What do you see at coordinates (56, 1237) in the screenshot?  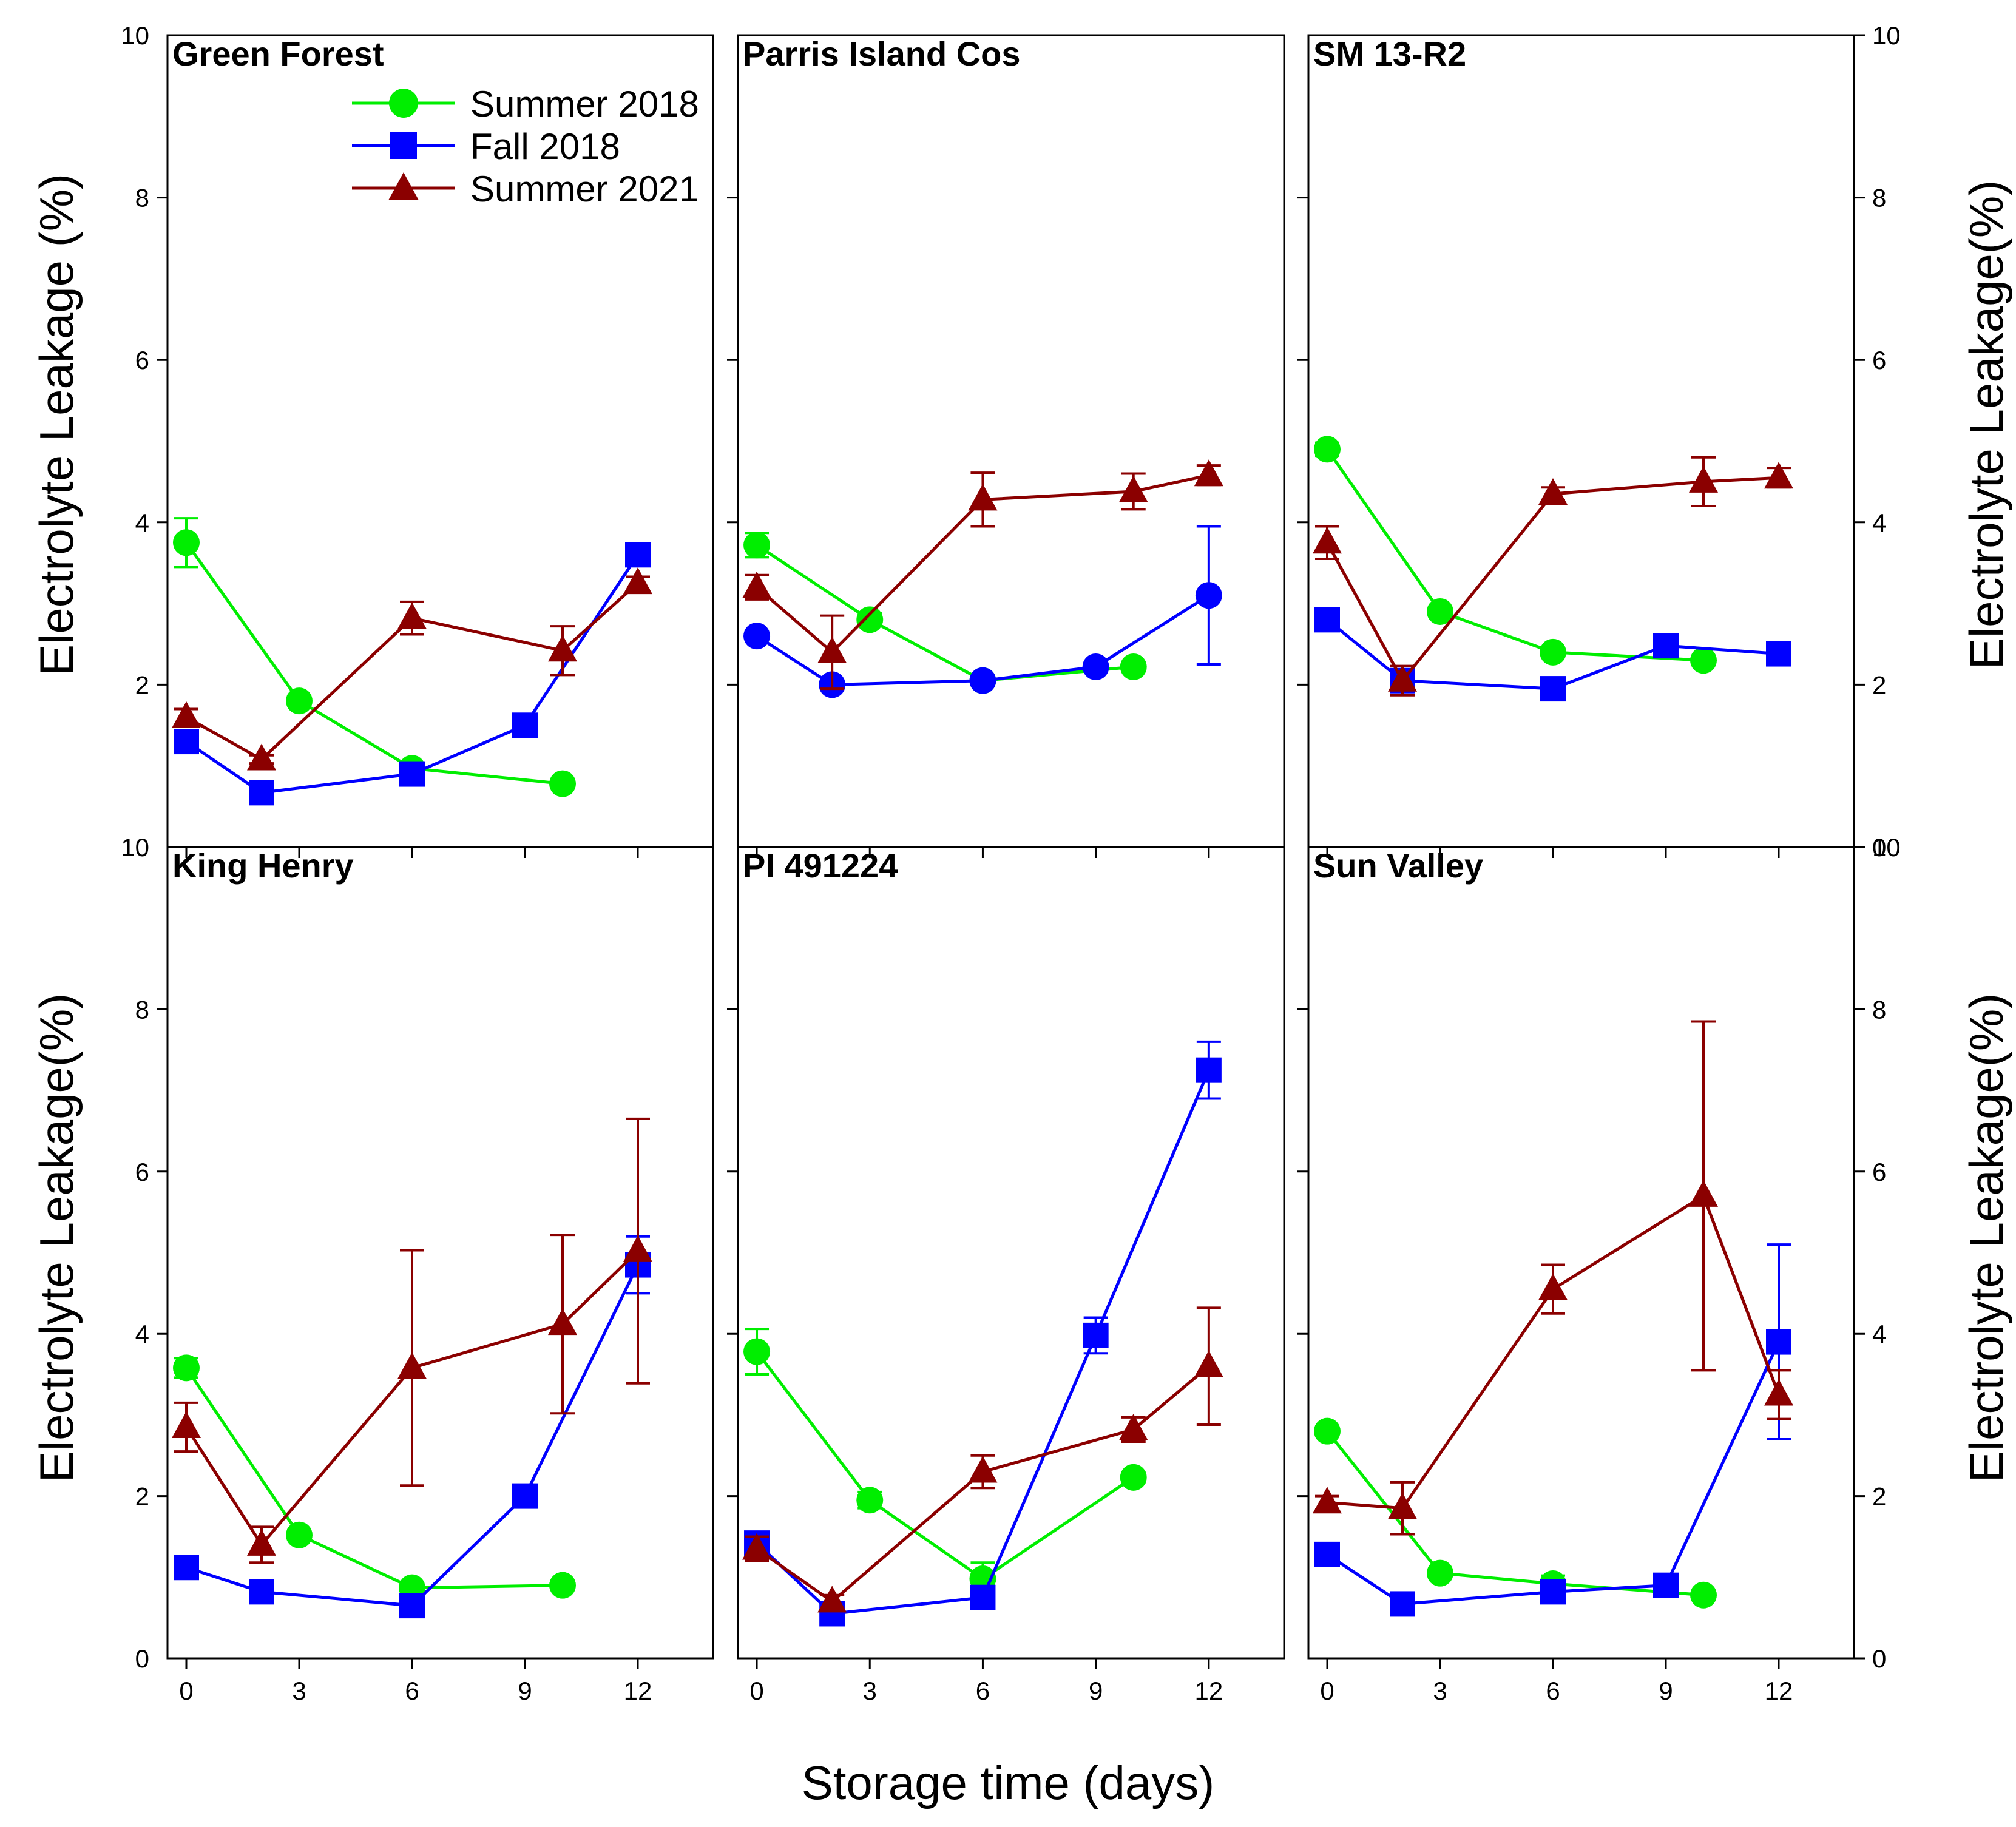 I see `y-axis-title-left-bottom: Electrolyte Leakage(%)` at bounding box center [56, 1237].